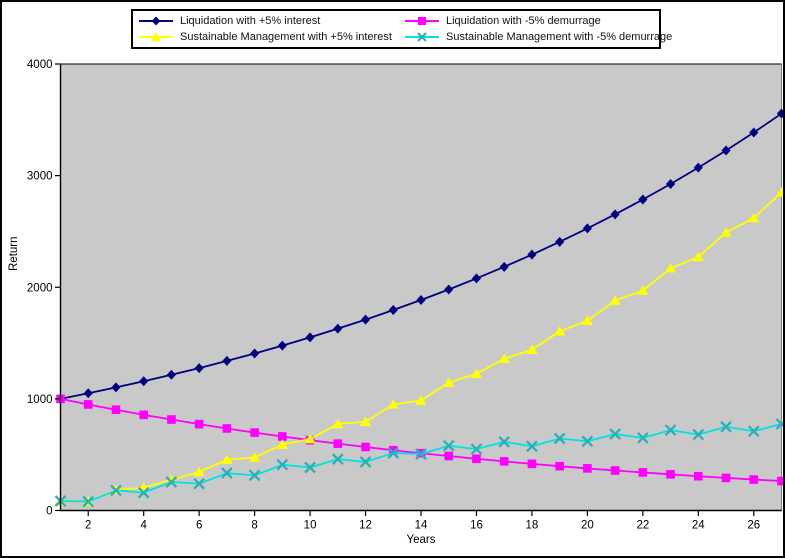 The height and width of the screenshot is (558, 785). I want to click on legend-item: Sustainable Management with +5% interest, so click(272, 37).